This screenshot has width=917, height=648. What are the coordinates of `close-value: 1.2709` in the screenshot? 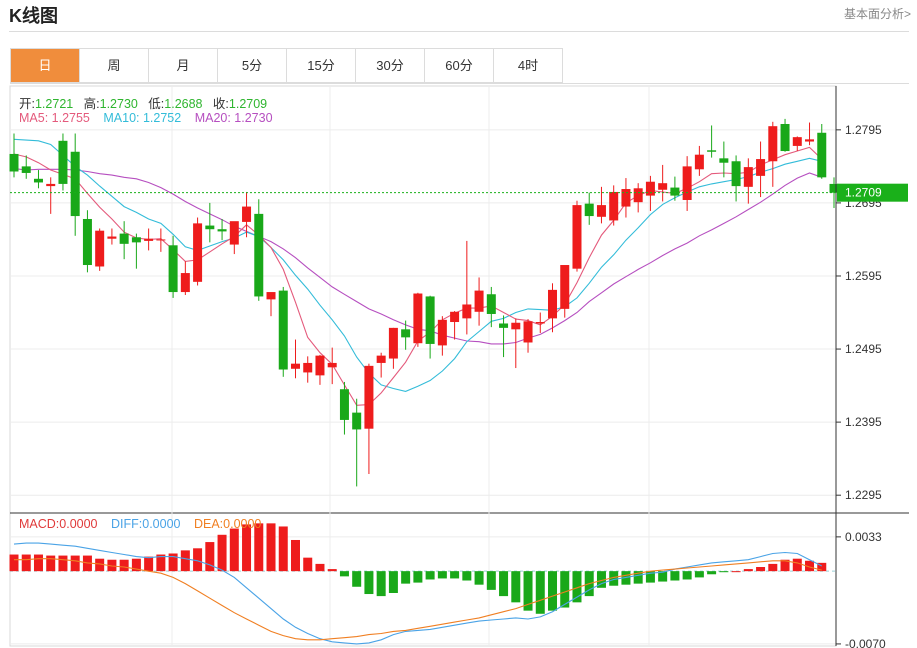 It's located at (248, 104).